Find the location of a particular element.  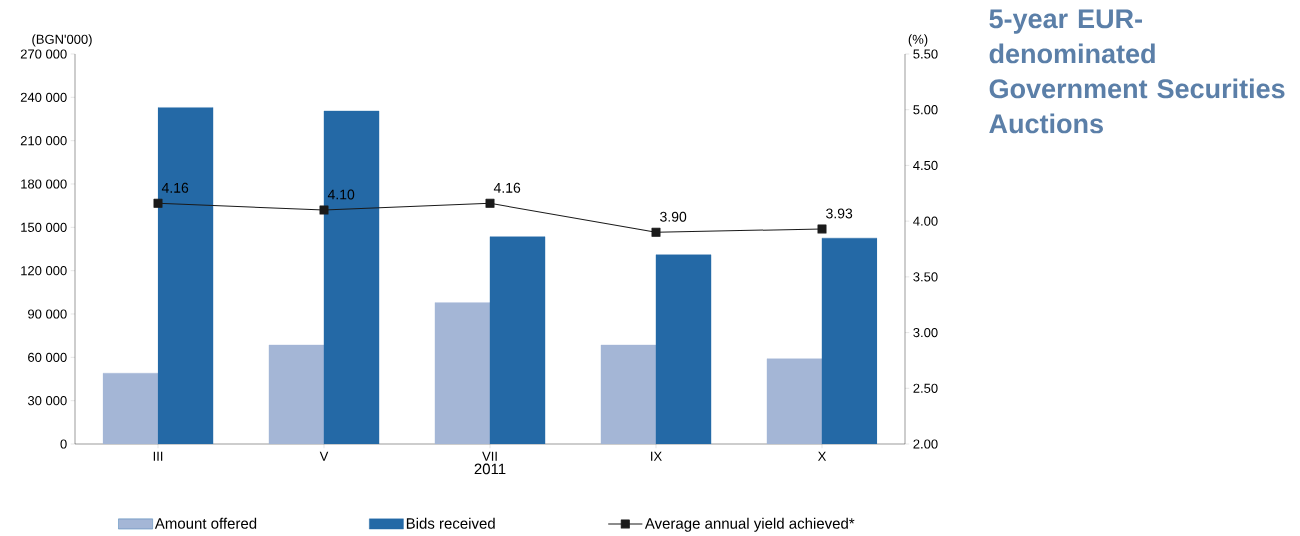

y-tick-label: 180 000 is located at coordinates (44, 184).